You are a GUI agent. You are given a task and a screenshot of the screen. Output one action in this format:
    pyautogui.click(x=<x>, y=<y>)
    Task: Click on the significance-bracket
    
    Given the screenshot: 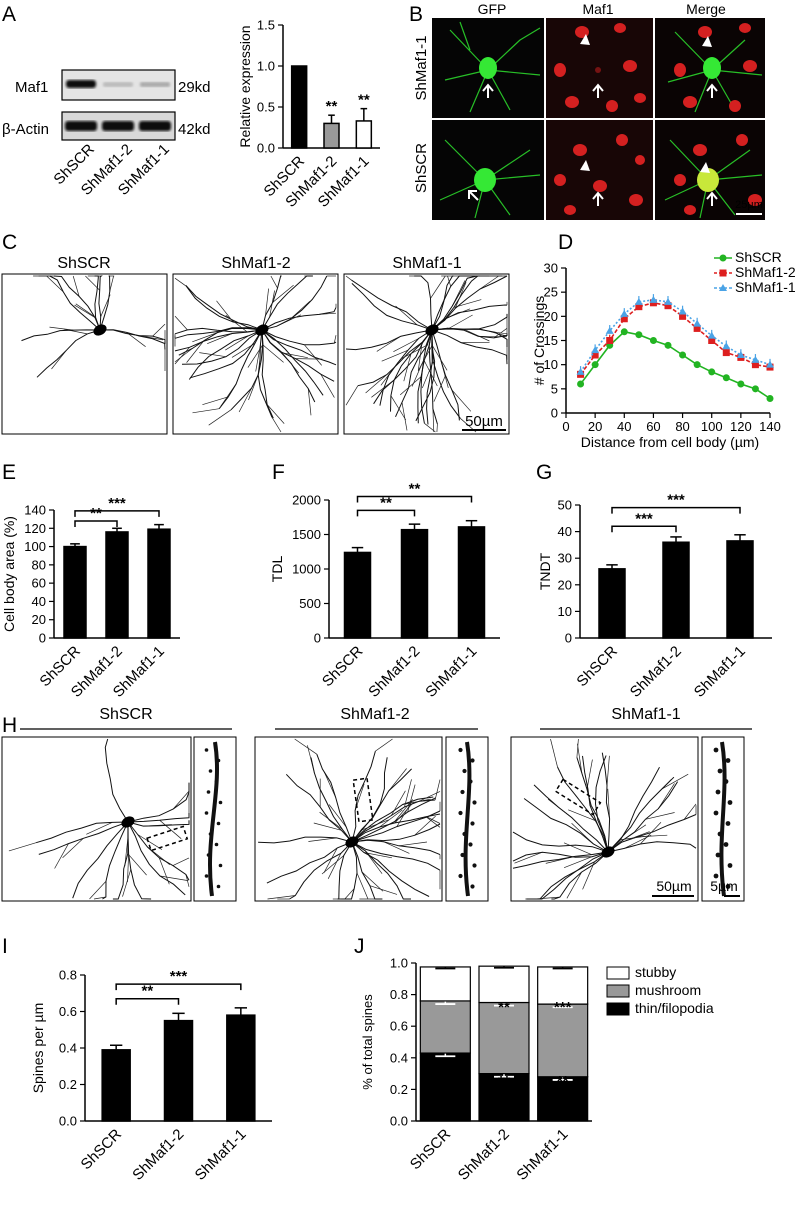 What is the action you would take?
    pyautogui.click(x=96, y=523)
    